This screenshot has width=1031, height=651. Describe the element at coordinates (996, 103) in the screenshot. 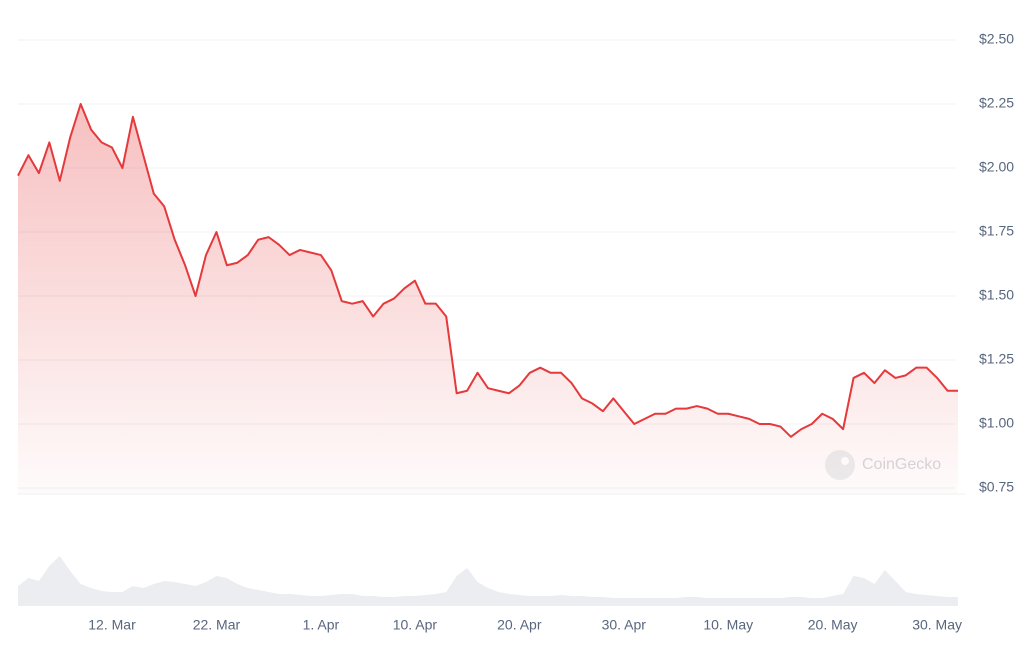

I see `y-tick-label: $2.25` at that location.